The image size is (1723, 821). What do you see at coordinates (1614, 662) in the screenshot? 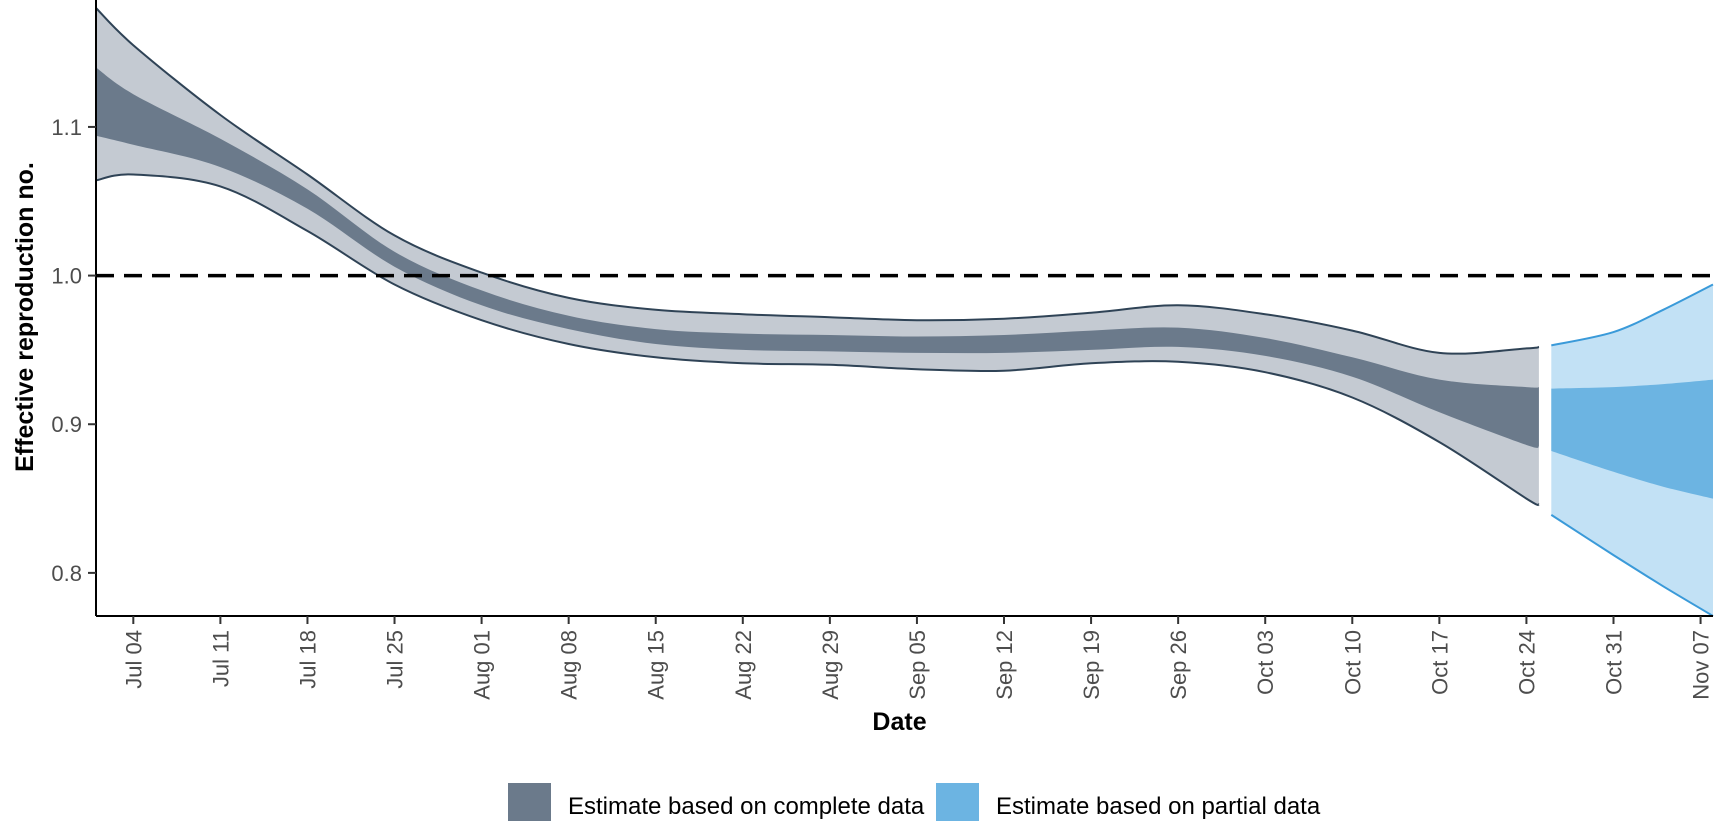
I see `x-tick-label: Oct 31` at bounding box center [1614, 662].